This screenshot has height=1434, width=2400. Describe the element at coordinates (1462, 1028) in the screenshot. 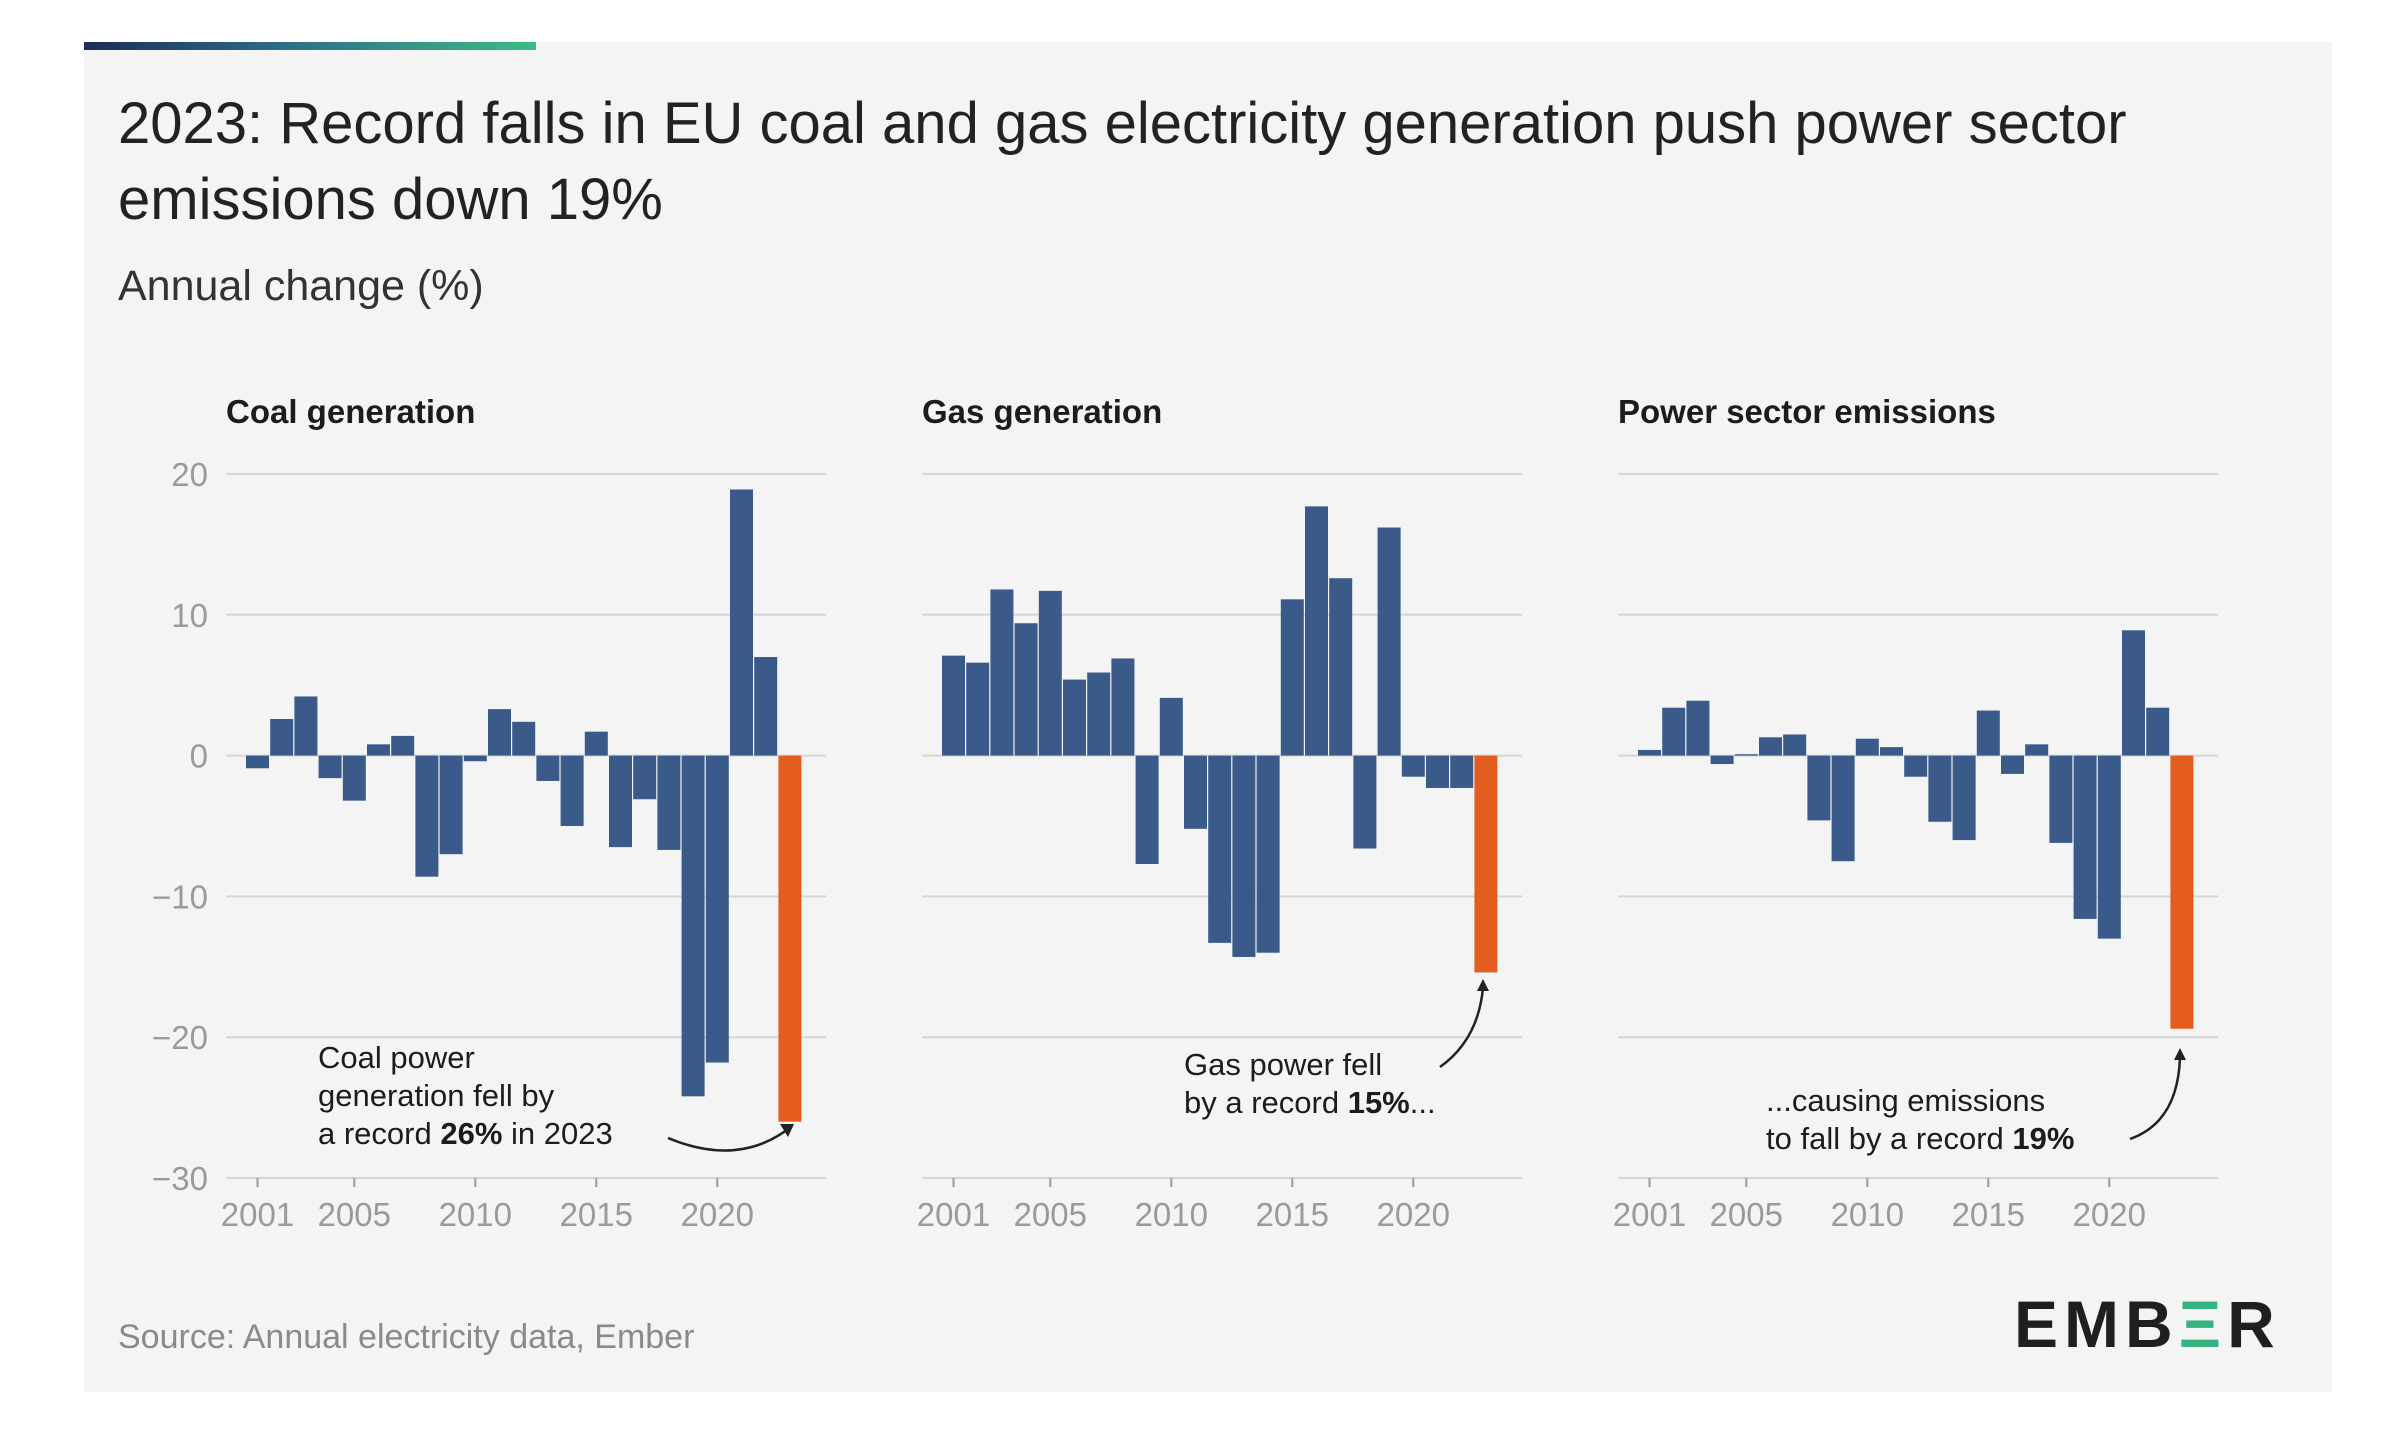

I see `gas-annotation-arrow` at that location.